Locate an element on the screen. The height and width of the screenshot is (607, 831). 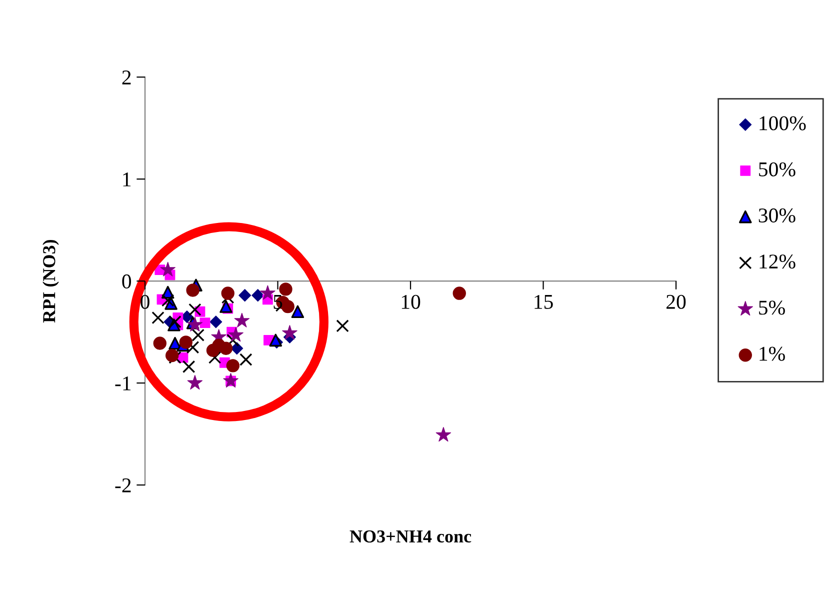
x-tick-label: 10 is located at coordinates (411, 301).